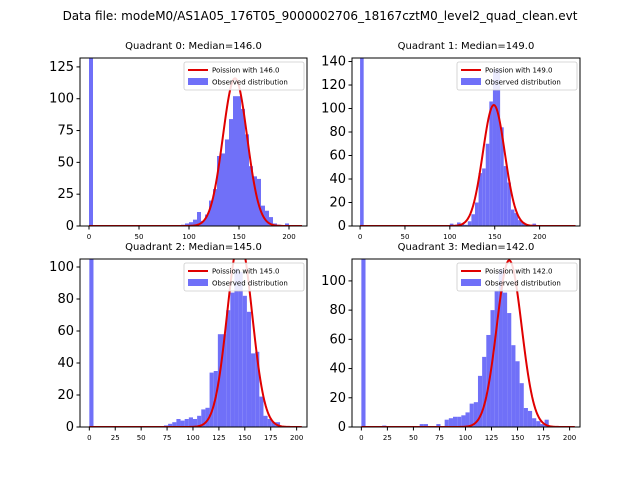  What do you see at coordinates (465, 438) in the screenshot?
I see `x-tick-label: 100` at bounding box center [465, 438].